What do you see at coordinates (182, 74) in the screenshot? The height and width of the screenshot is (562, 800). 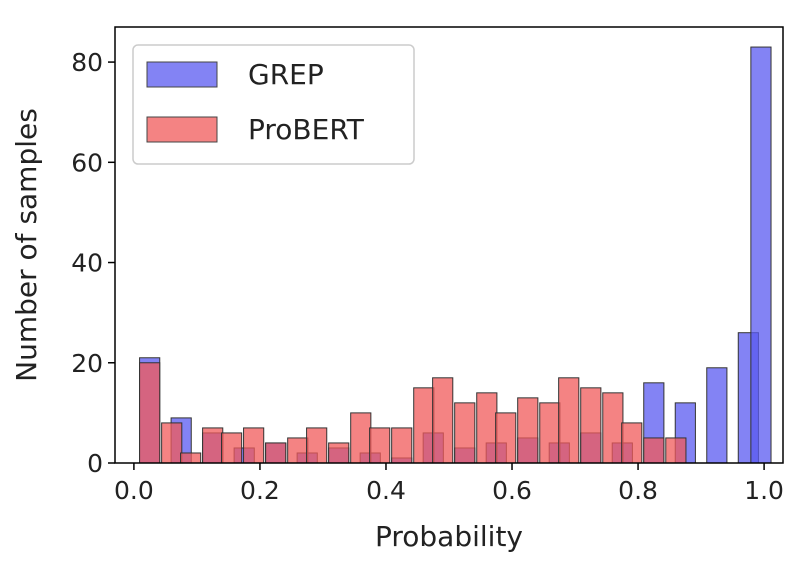 I see `legend-swatch-grep` at bounding box center [182, 74].